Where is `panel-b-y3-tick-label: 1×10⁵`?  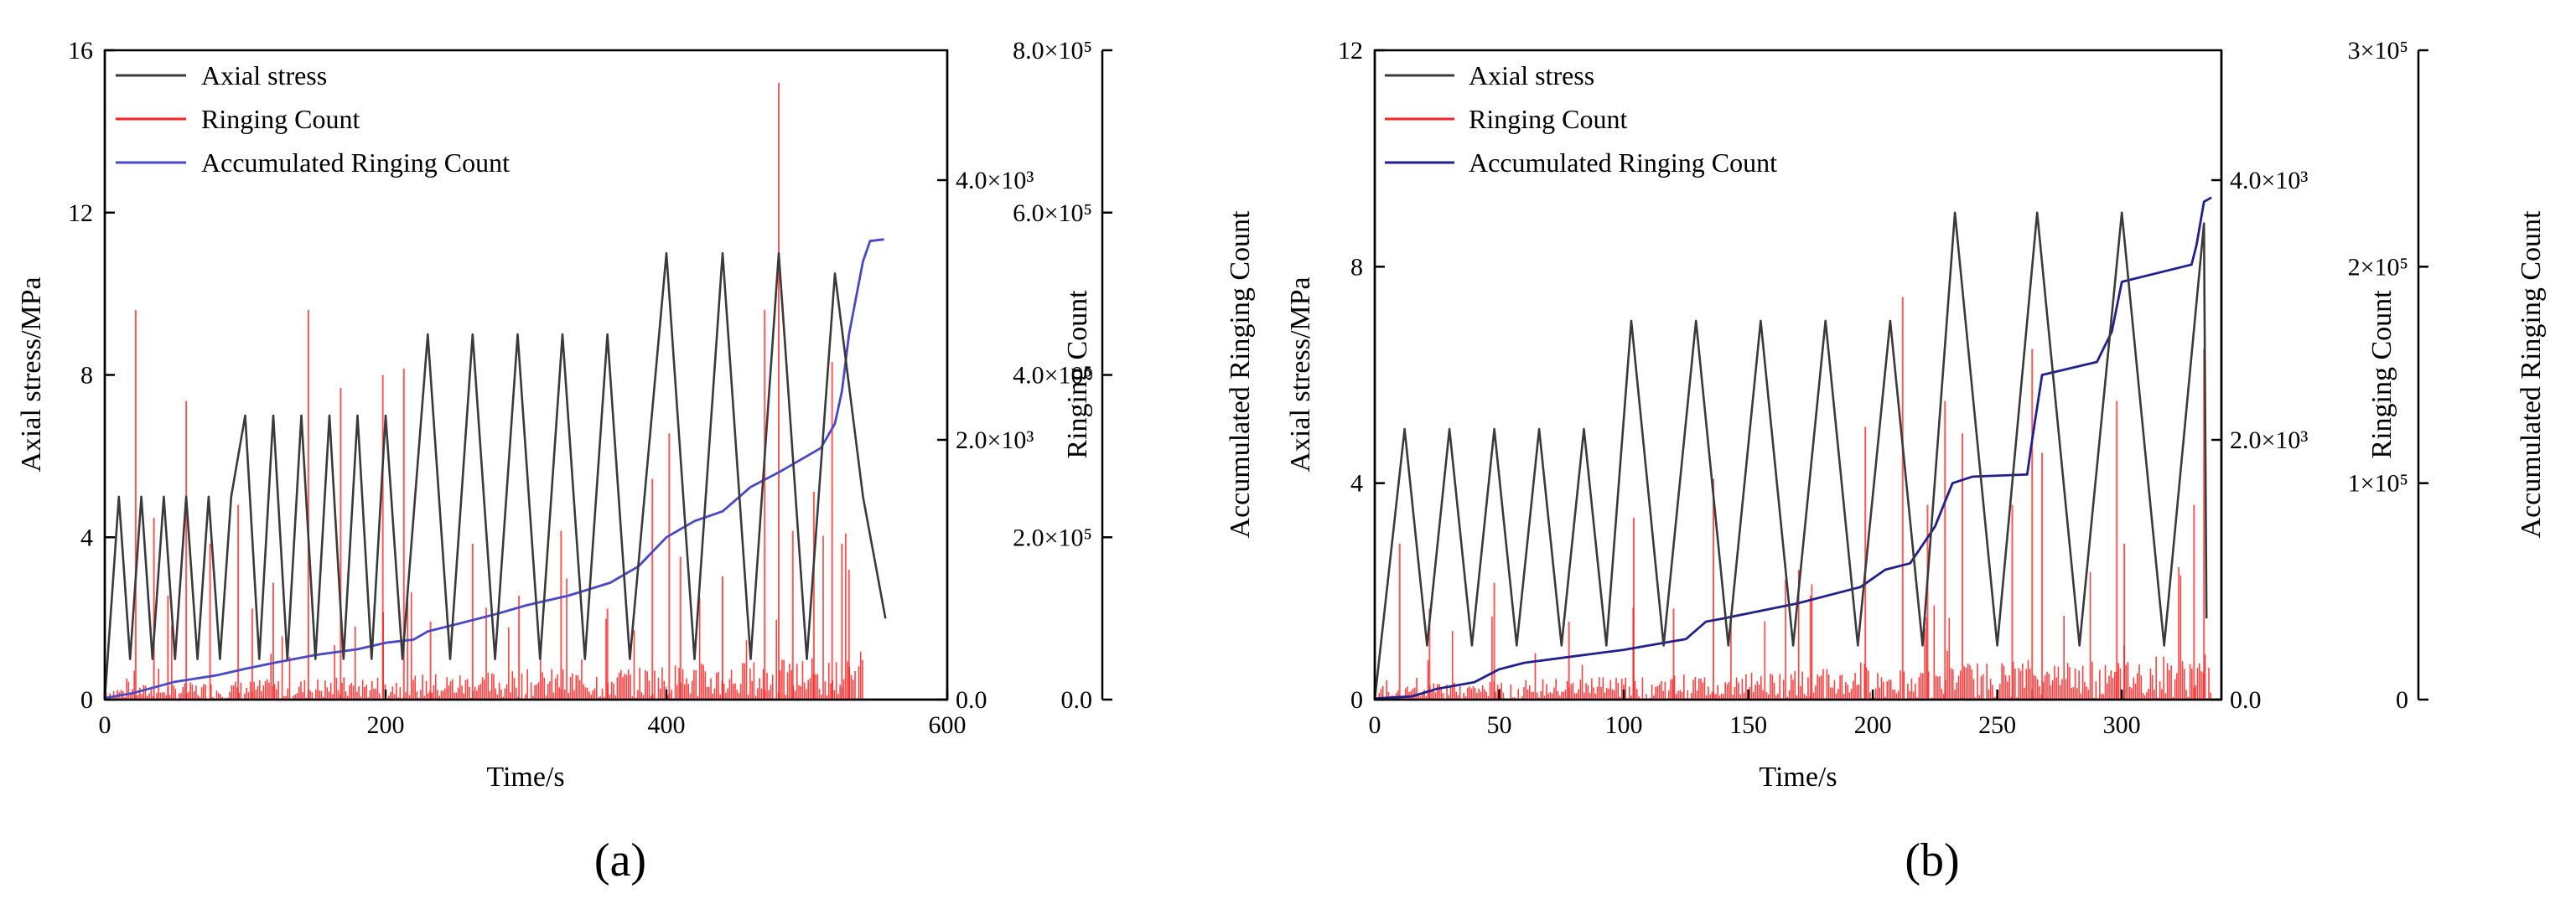 panel-b-y3-tick-label: 1×10⁵ is located at coordinates (2378, 484).